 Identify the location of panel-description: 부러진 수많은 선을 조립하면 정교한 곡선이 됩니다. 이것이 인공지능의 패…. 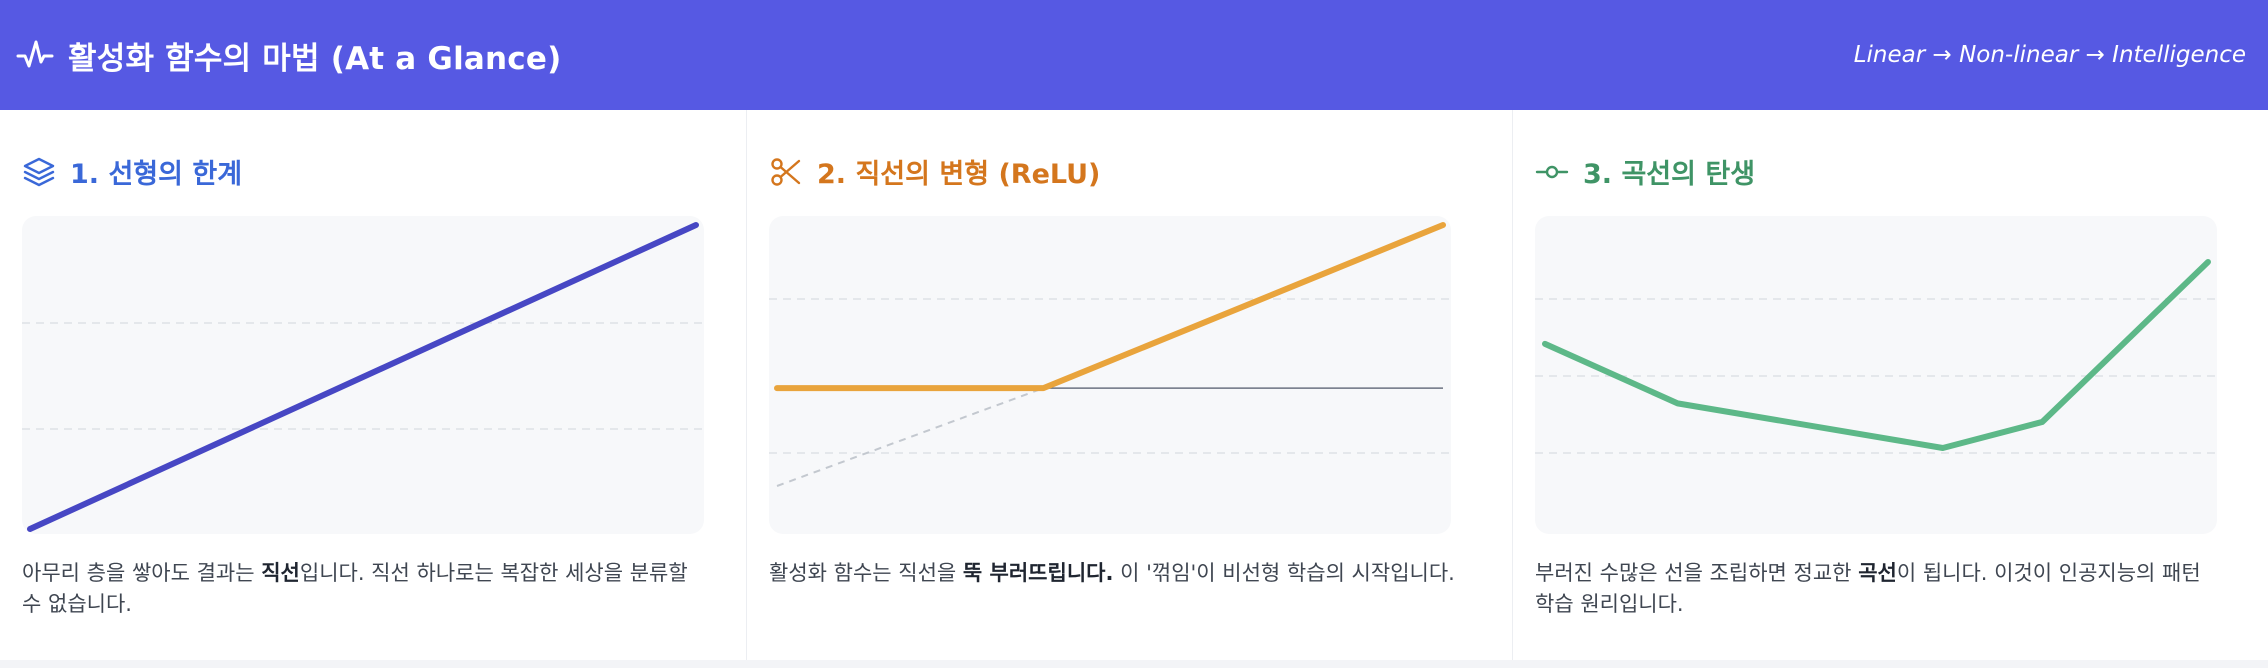
(1880, 589).